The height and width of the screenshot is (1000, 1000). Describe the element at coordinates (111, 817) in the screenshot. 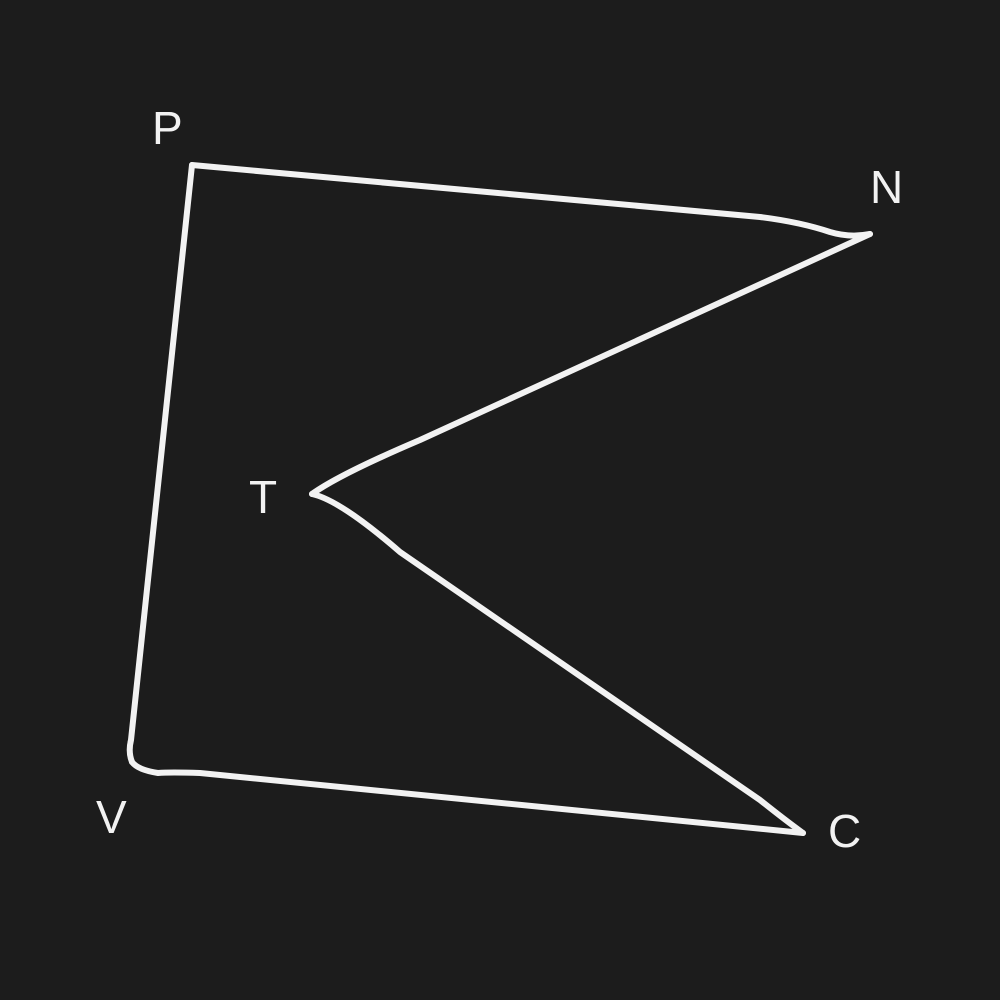

I see `vertex-label-v: V` at that location.